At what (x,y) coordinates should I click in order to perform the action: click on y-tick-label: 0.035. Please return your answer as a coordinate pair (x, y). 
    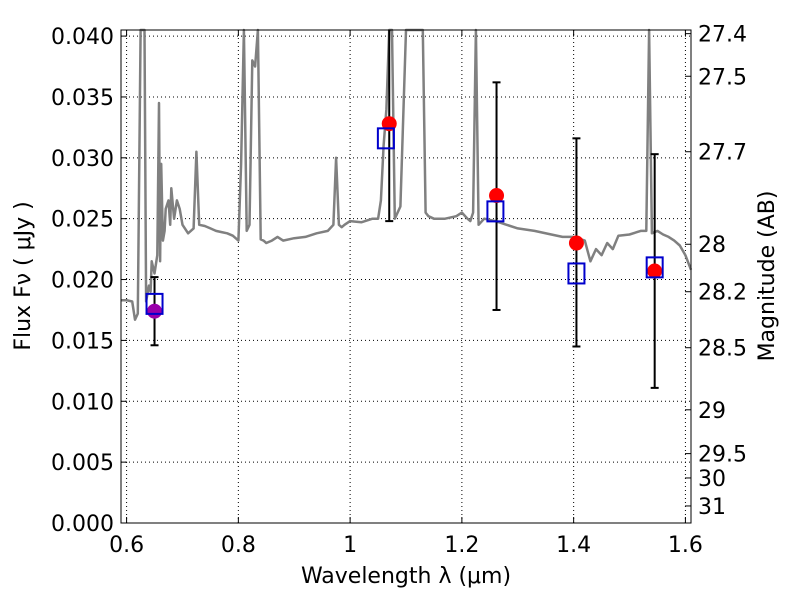
    Looking at the image, I should click on (82, 98).